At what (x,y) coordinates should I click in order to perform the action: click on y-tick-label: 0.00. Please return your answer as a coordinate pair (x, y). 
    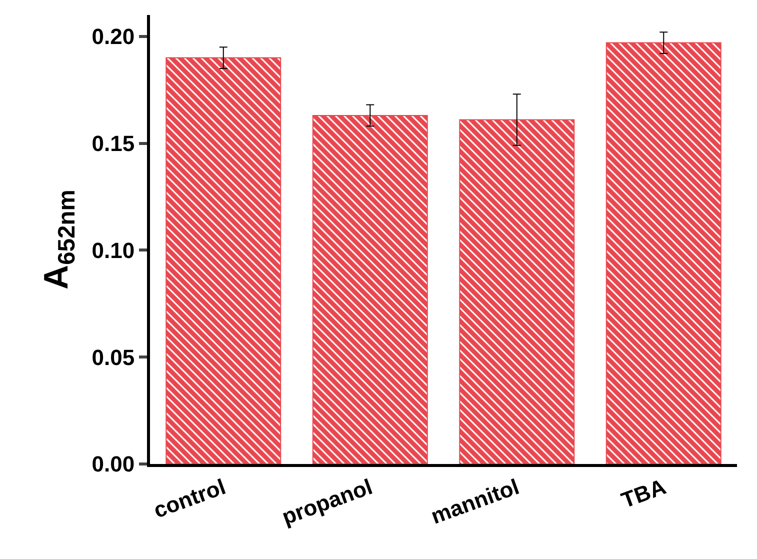
    Looking at the image, I should click on (113, 464).